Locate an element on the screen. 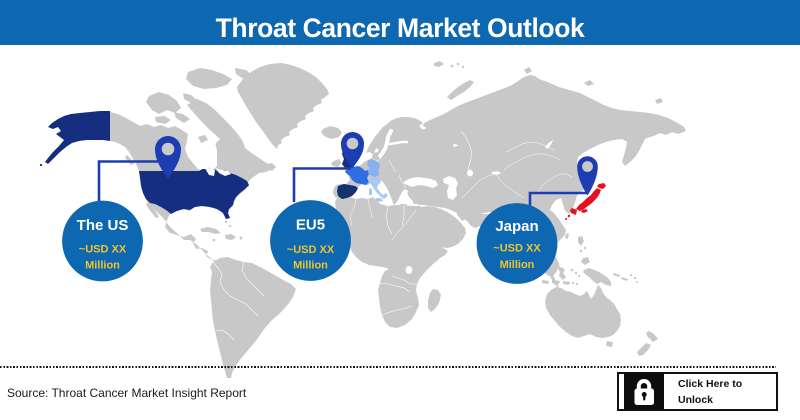 The width and height of the screenshot is (800, 420). svg-text: The US is located at coordinates (103, 225).